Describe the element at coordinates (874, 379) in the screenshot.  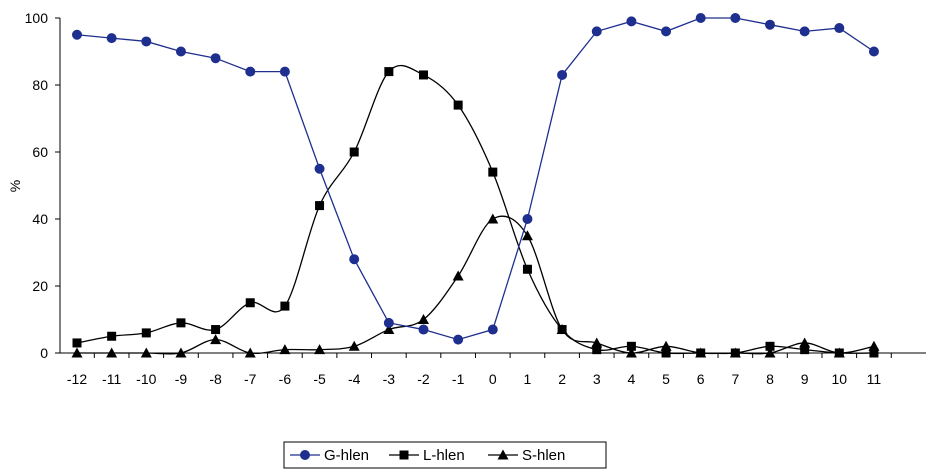
I see `x-tick-label: 11` at that location.